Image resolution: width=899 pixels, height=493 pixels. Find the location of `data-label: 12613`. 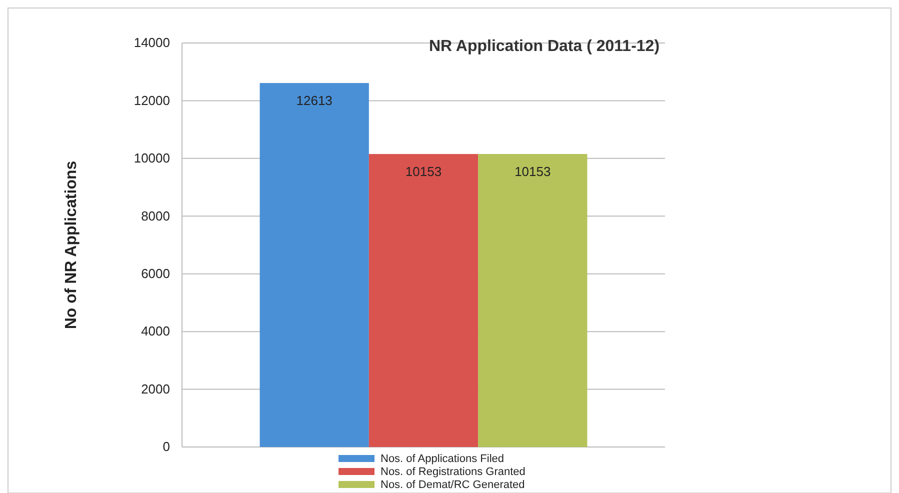

data-label: 12613 is located at coordinates (314, 100).